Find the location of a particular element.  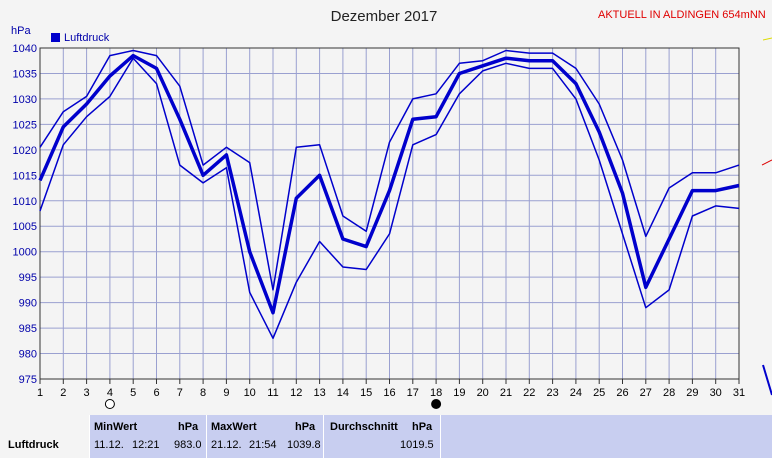

x-tick-label: 1 is located at coordinates (40, 393).